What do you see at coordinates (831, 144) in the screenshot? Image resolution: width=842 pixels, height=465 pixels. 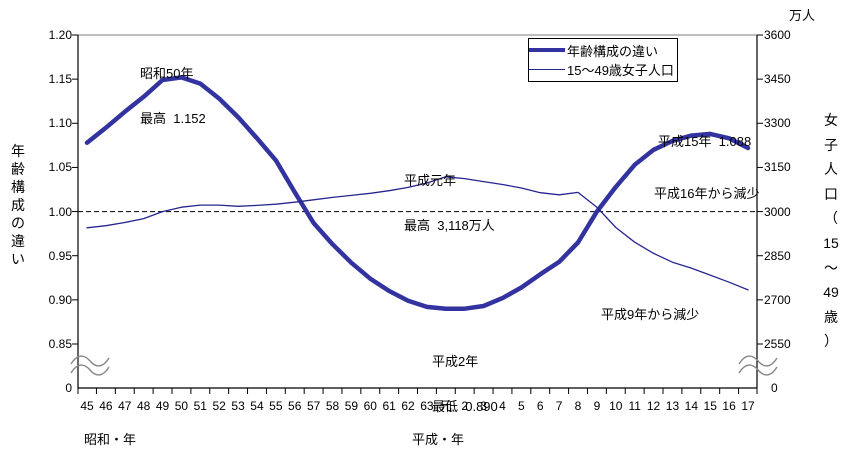 I see `right-axis-title-char: 子` at bounding box center [831, 144].